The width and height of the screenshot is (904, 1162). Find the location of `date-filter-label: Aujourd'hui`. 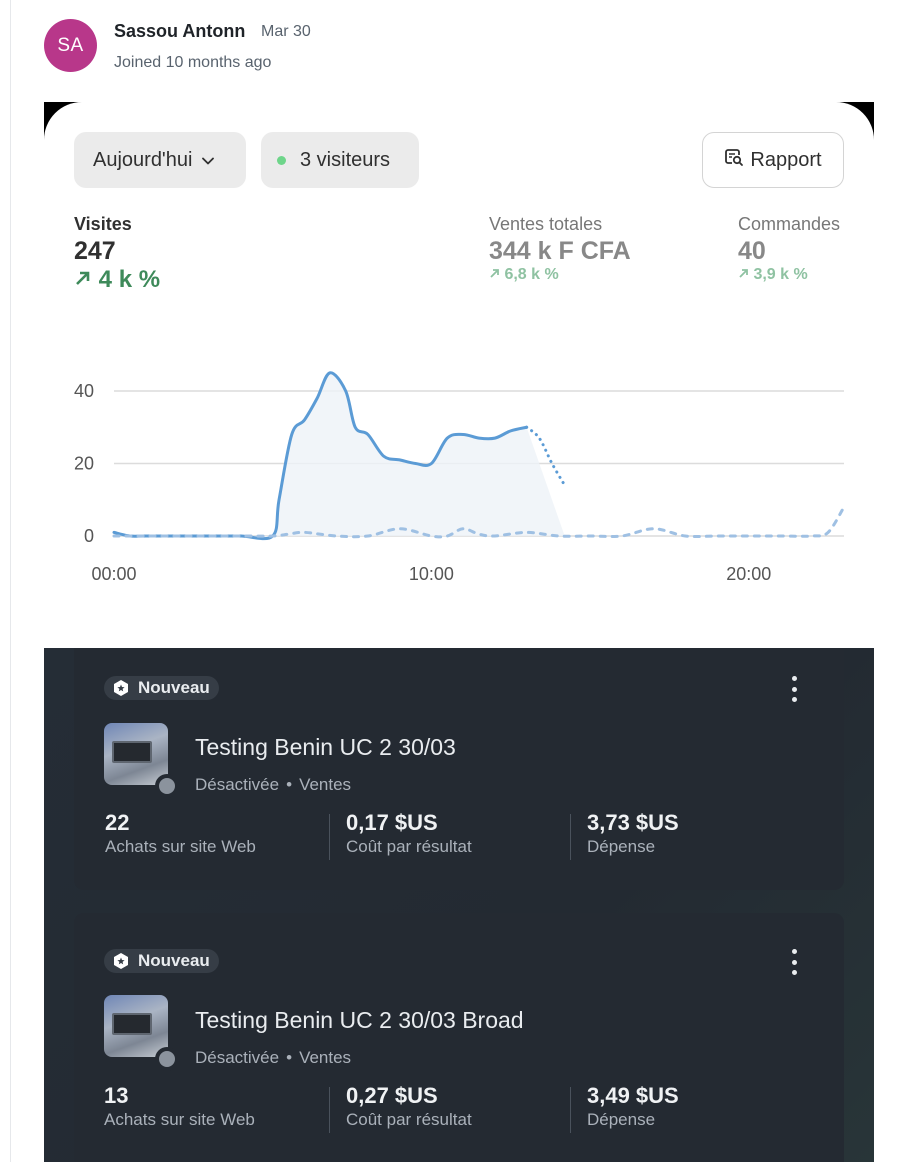

date-filter-label: Aujourd'hui is located at coordinates (143, 159).